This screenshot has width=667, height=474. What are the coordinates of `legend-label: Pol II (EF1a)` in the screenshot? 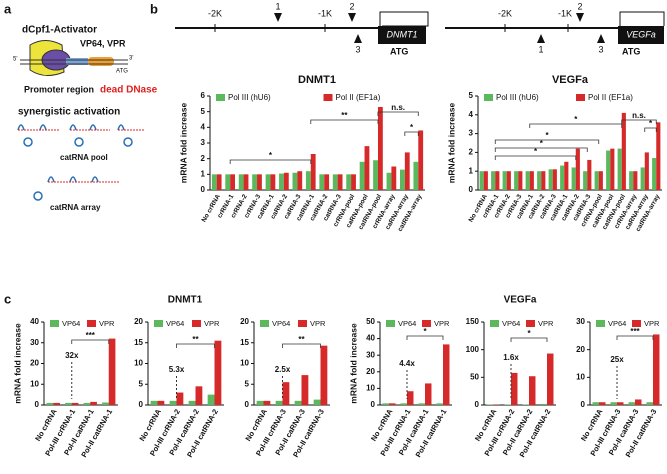 It's located at (358, 97).